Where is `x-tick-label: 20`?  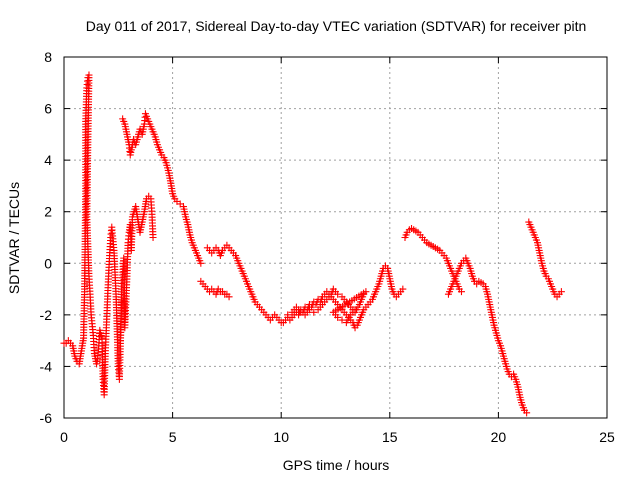 x-tick-label: 20 is located at coordinates (499, 437).